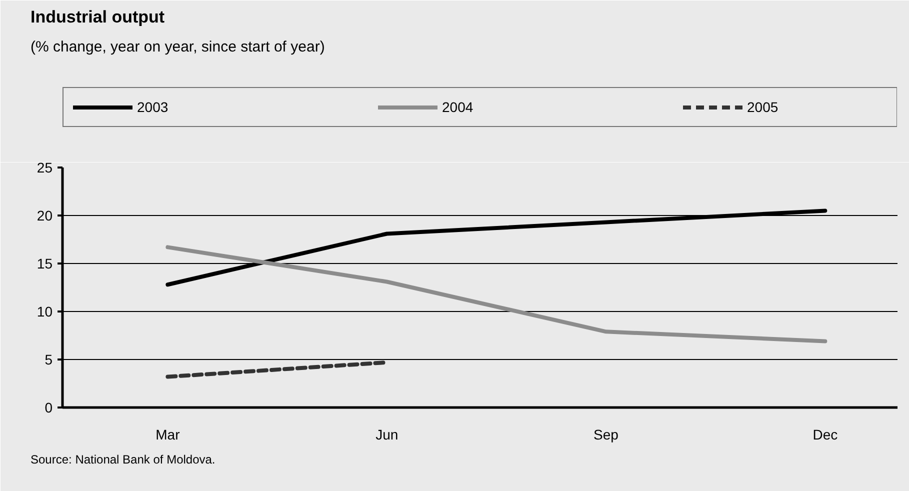 This screenshot has height=491, width=909. What do you see at coordinates (168, 434) in the screenshot?
I see `x-tick-label: Mar` at bounding box center [168, 434].